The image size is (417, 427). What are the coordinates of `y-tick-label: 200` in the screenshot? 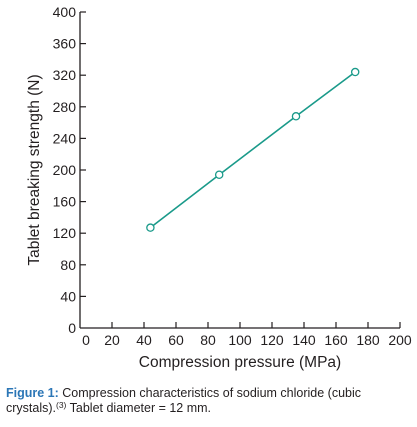 It's located at (65, 170).